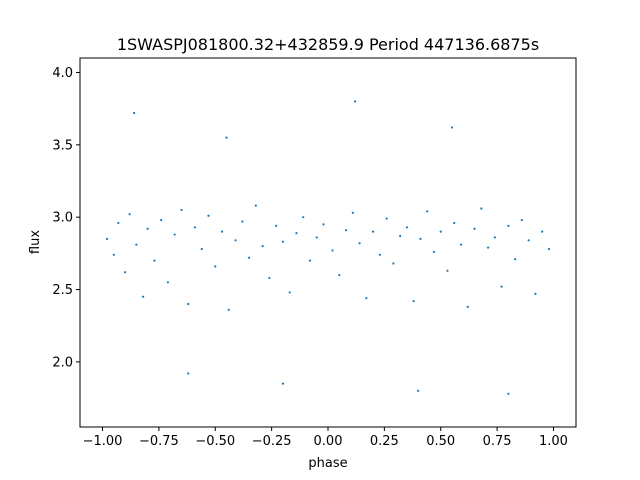 The image size is (640, 480). I want to click on x-tick-label: 0.50, so click(440, 441).